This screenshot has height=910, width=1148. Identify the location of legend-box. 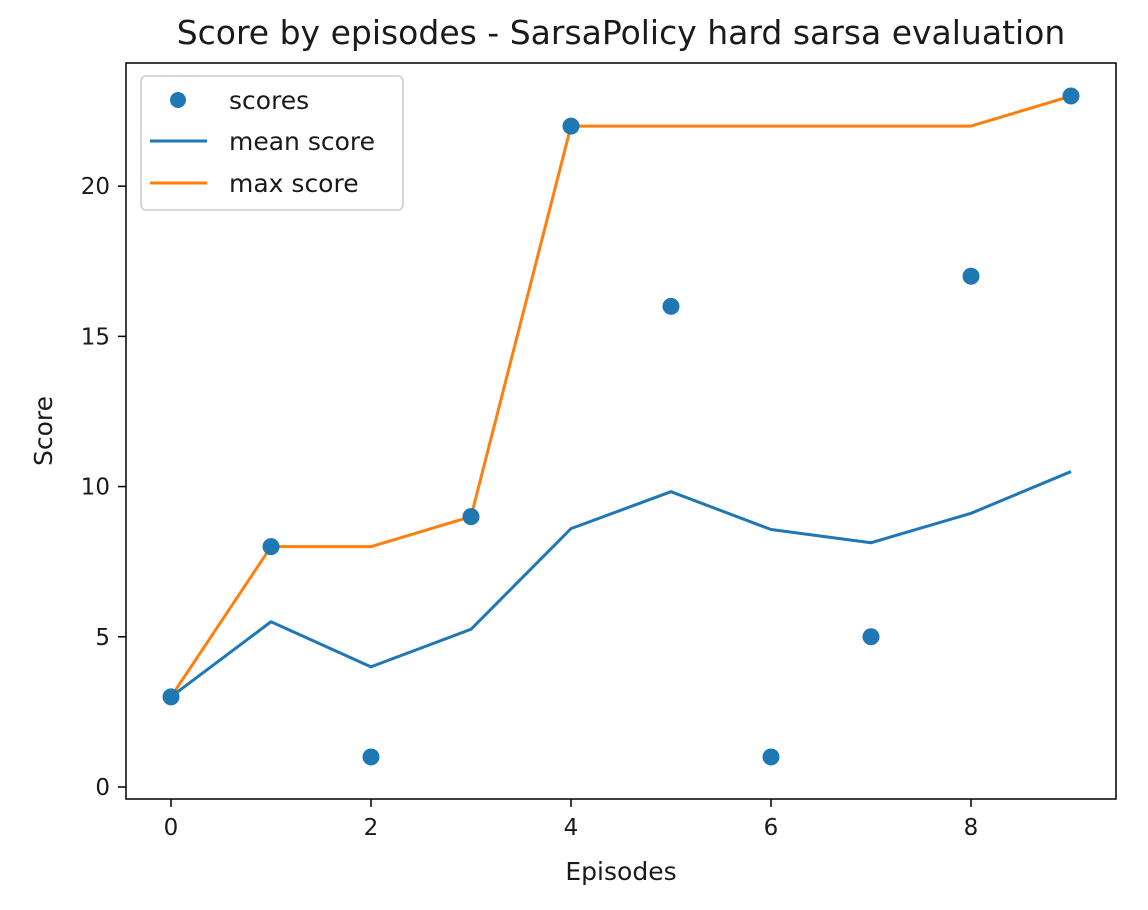
(272, 143).